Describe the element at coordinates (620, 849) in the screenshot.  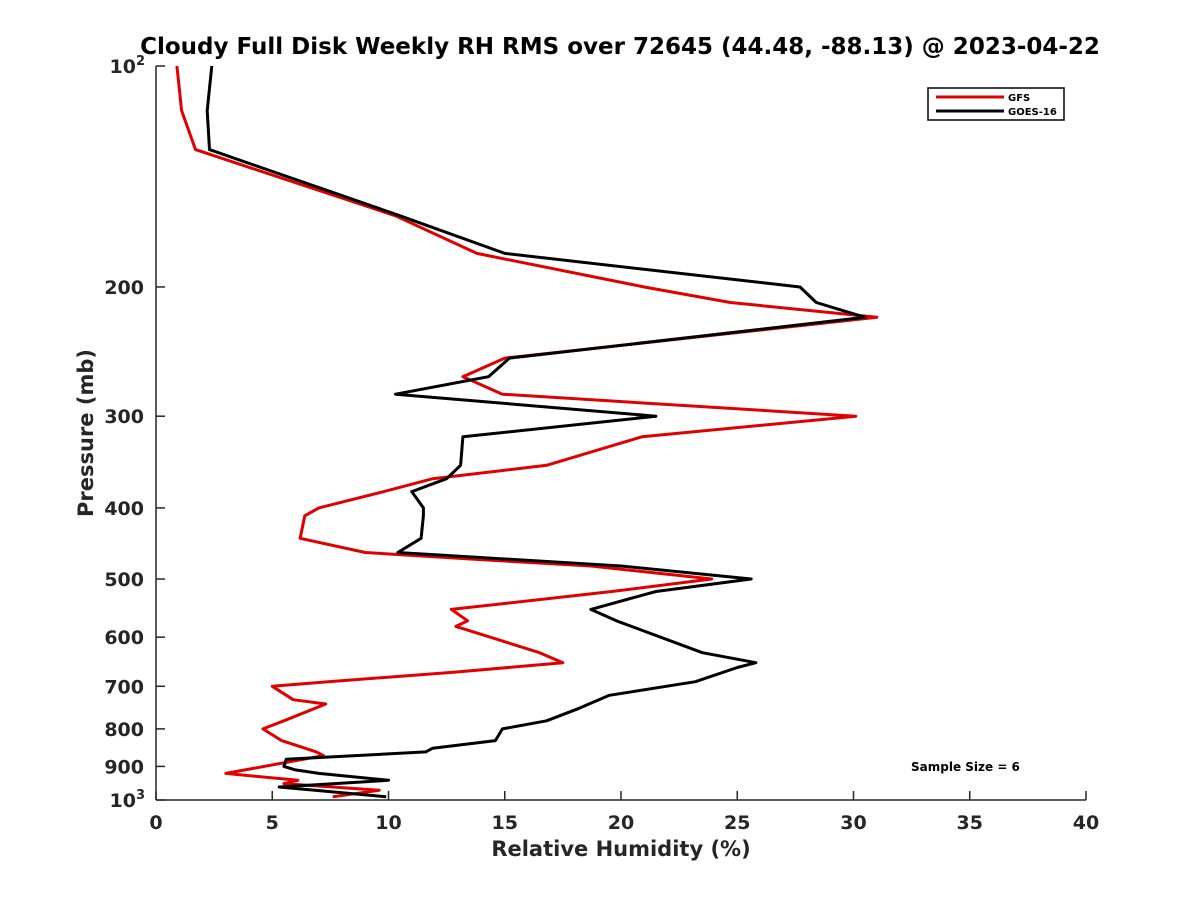
I see `x-axis-label: Relative Humidity (%)` at that location.